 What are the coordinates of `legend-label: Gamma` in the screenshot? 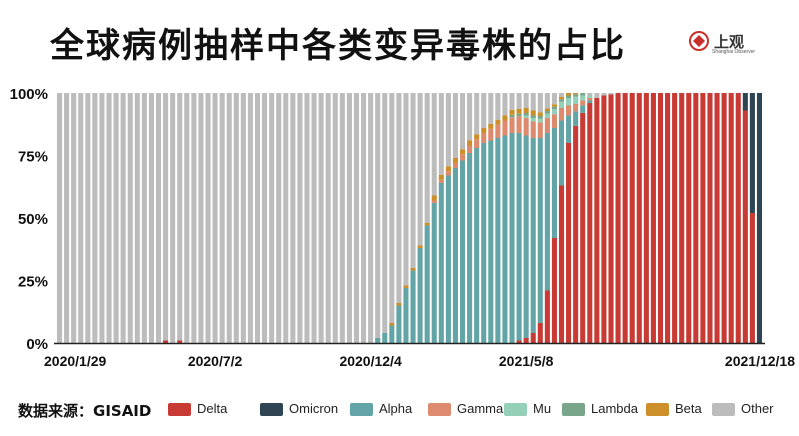 It's located at (480, 408).